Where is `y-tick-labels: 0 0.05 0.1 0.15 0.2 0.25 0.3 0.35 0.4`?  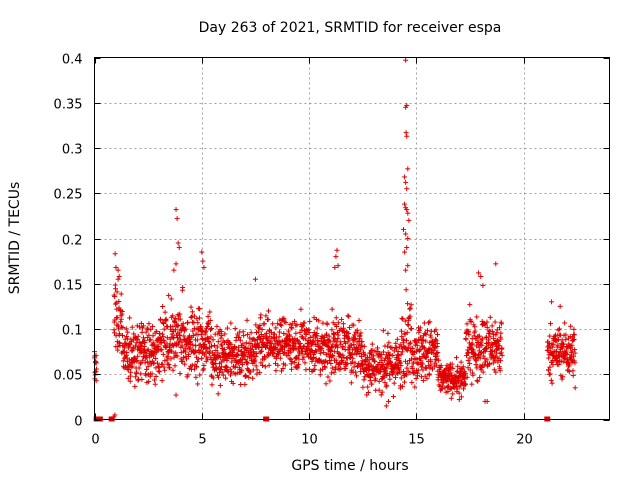
y-tick-labels: 0 0.05 0.1 0.15 0.2 0.25 0.3 0.35 0.4 is located at coordinates (68, 241).